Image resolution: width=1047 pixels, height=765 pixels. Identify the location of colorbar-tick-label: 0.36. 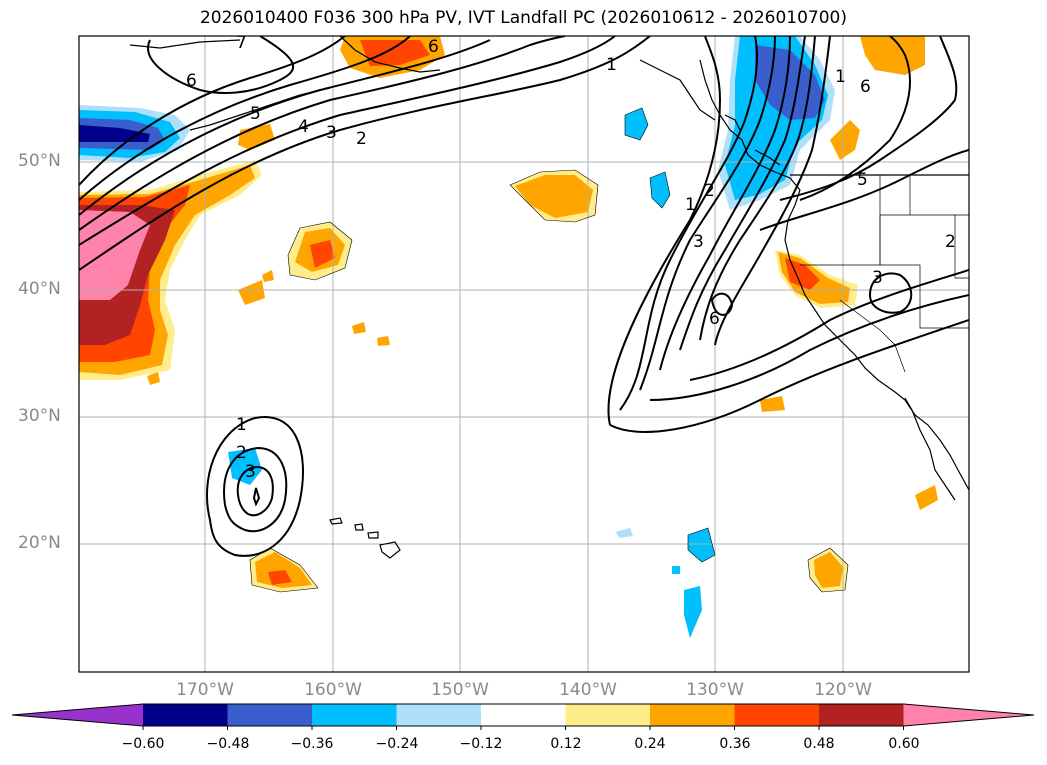
(735, 744).